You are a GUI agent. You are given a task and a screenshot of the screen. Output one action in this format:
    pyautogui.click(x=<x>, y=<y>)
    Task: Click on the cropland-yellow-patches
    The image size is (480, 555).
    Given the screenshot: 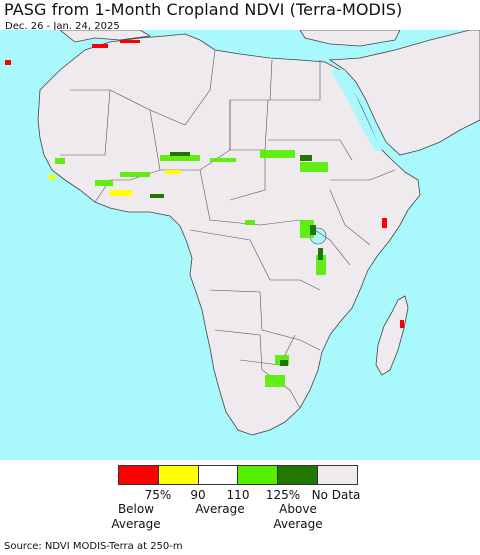 What is the action you would take?
    pyautogui.click(x=114, y=183)
    